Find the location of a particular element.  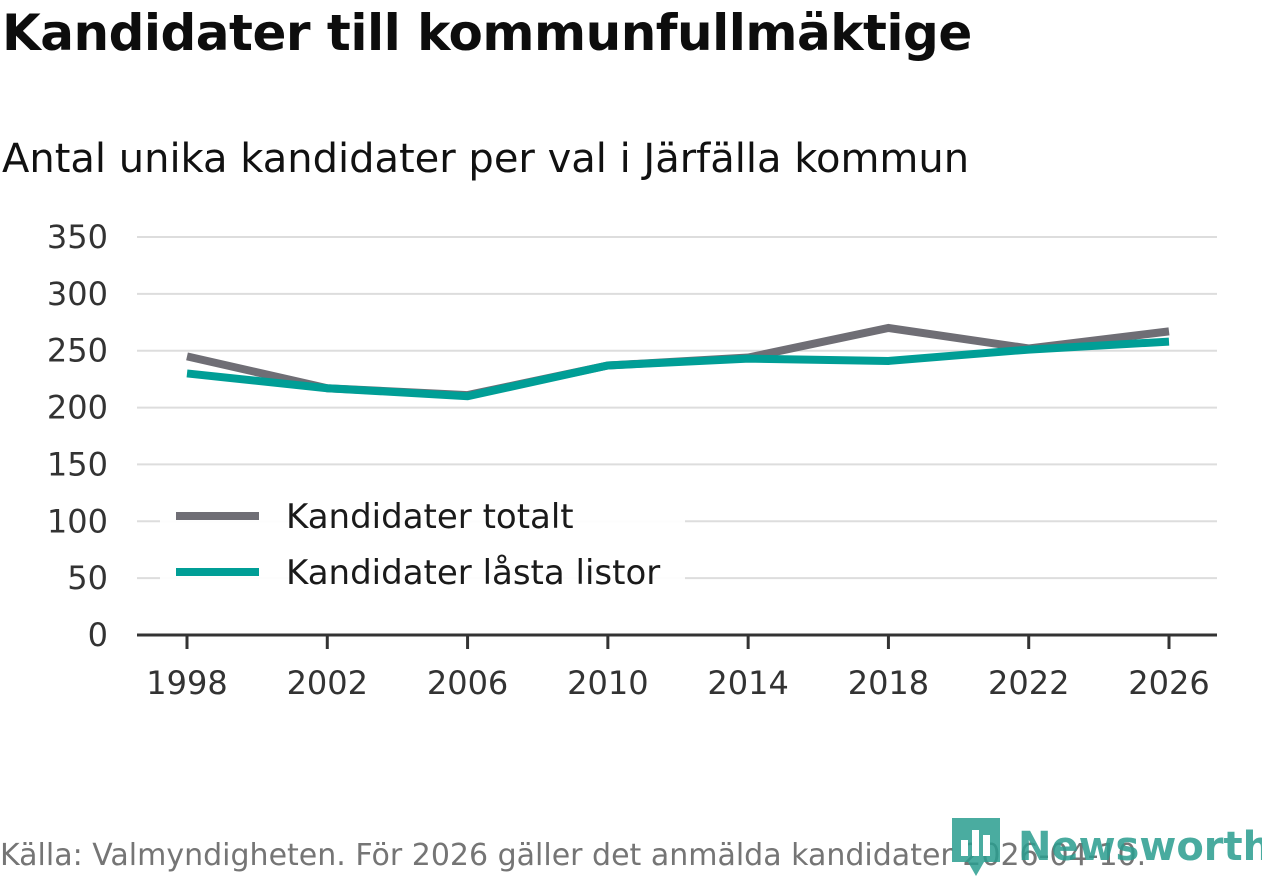

x-axis: 1998 2002 2006 2010 2014 2018 2022 2026 is located at coordinates (677, 667).